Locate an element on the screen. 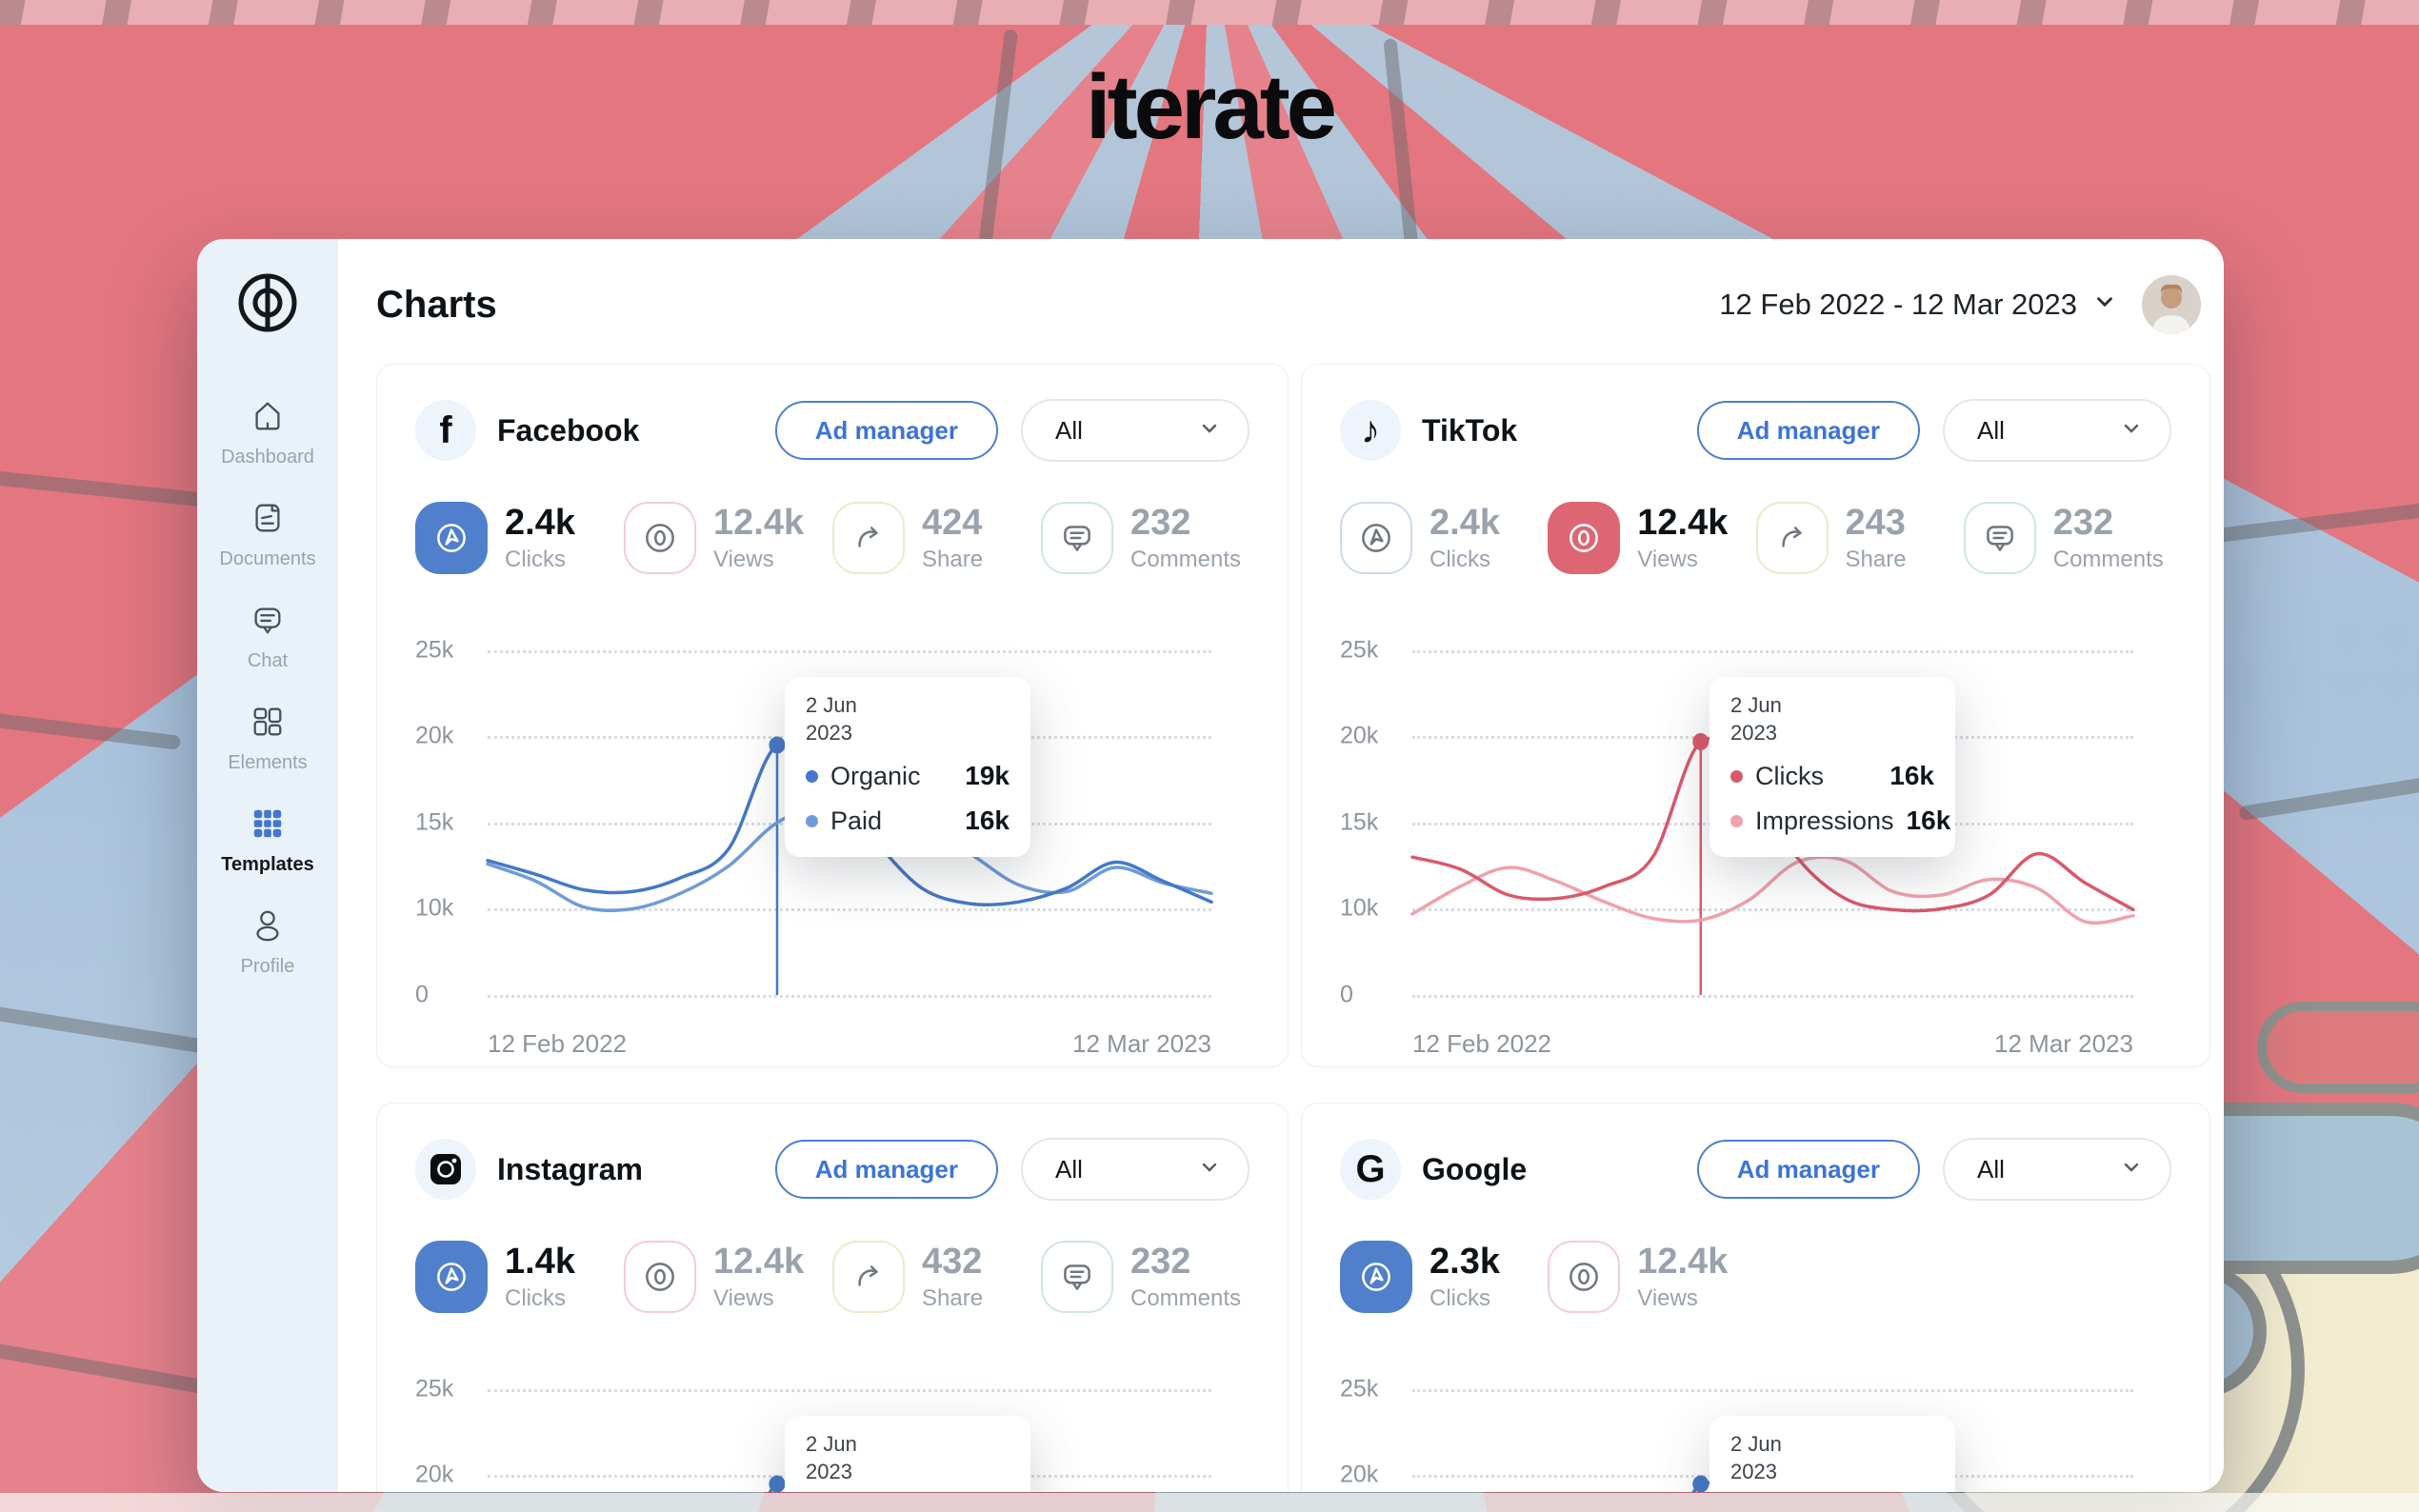 The height and width of the screenshot is (1512, 2419). app-logo-icon is located at coordinates (267, 305).